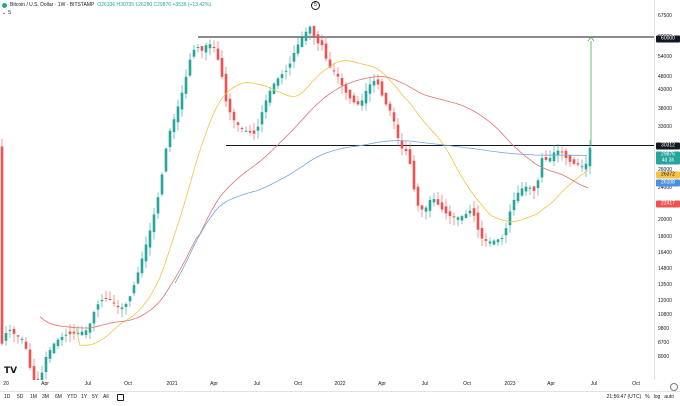 The width and height of the screenshot is (680, 406). I want to click on clock-readout: 21:56:47 (UTC), so click(624, 397).